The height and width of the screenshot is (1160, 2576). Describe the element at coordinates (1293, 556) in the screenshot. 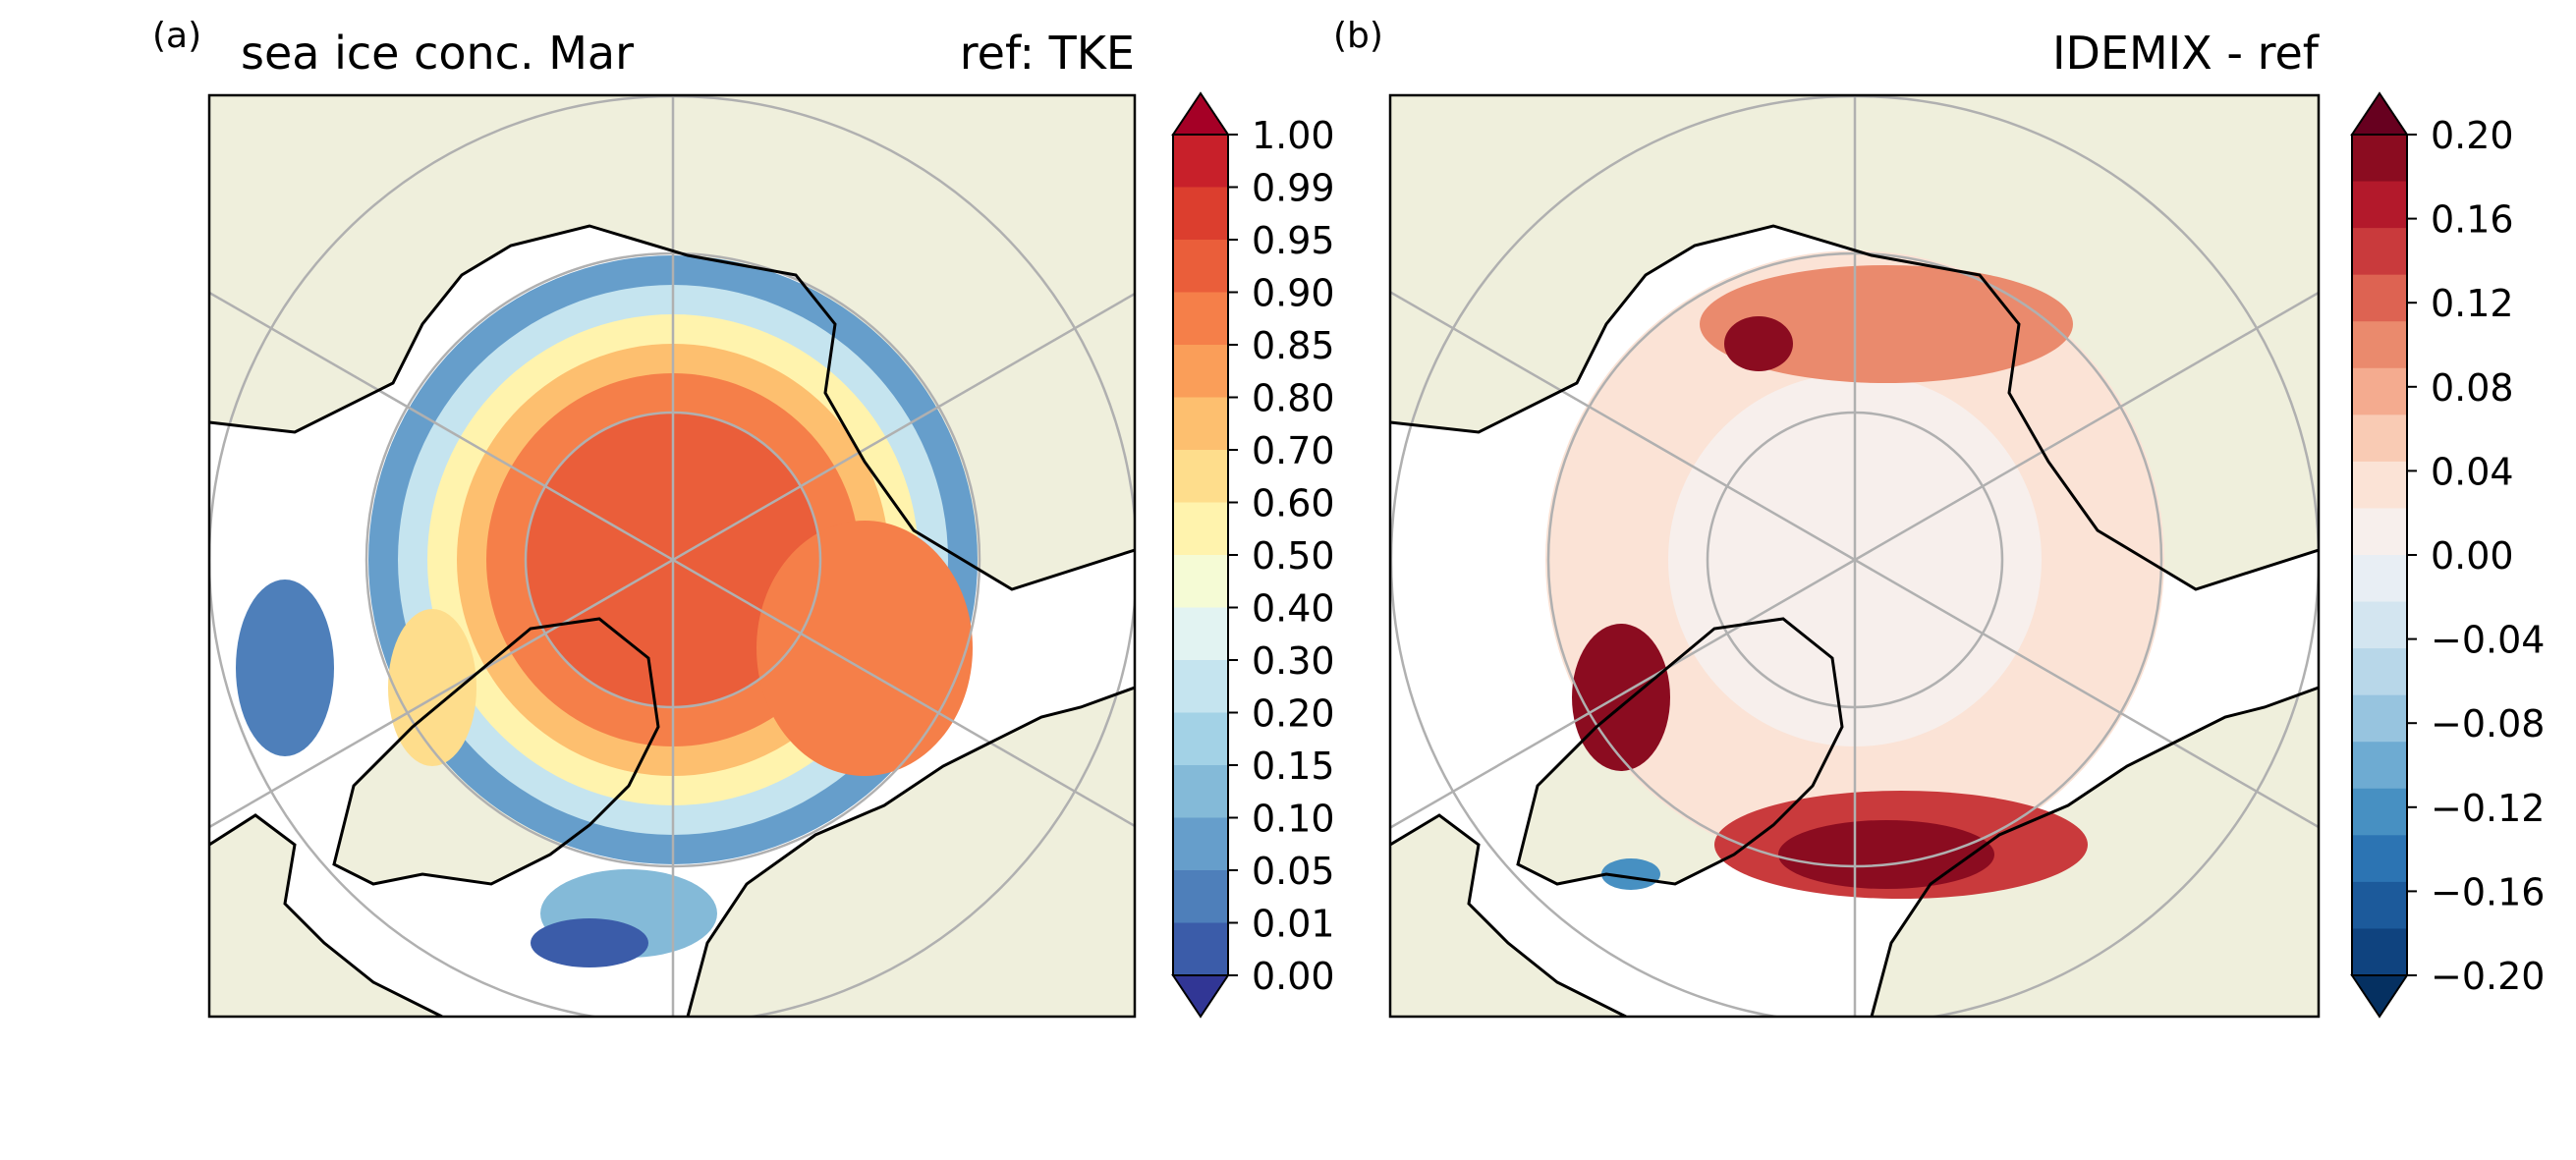

I see `colorbar-a-tick-label: 0.50` at that location.